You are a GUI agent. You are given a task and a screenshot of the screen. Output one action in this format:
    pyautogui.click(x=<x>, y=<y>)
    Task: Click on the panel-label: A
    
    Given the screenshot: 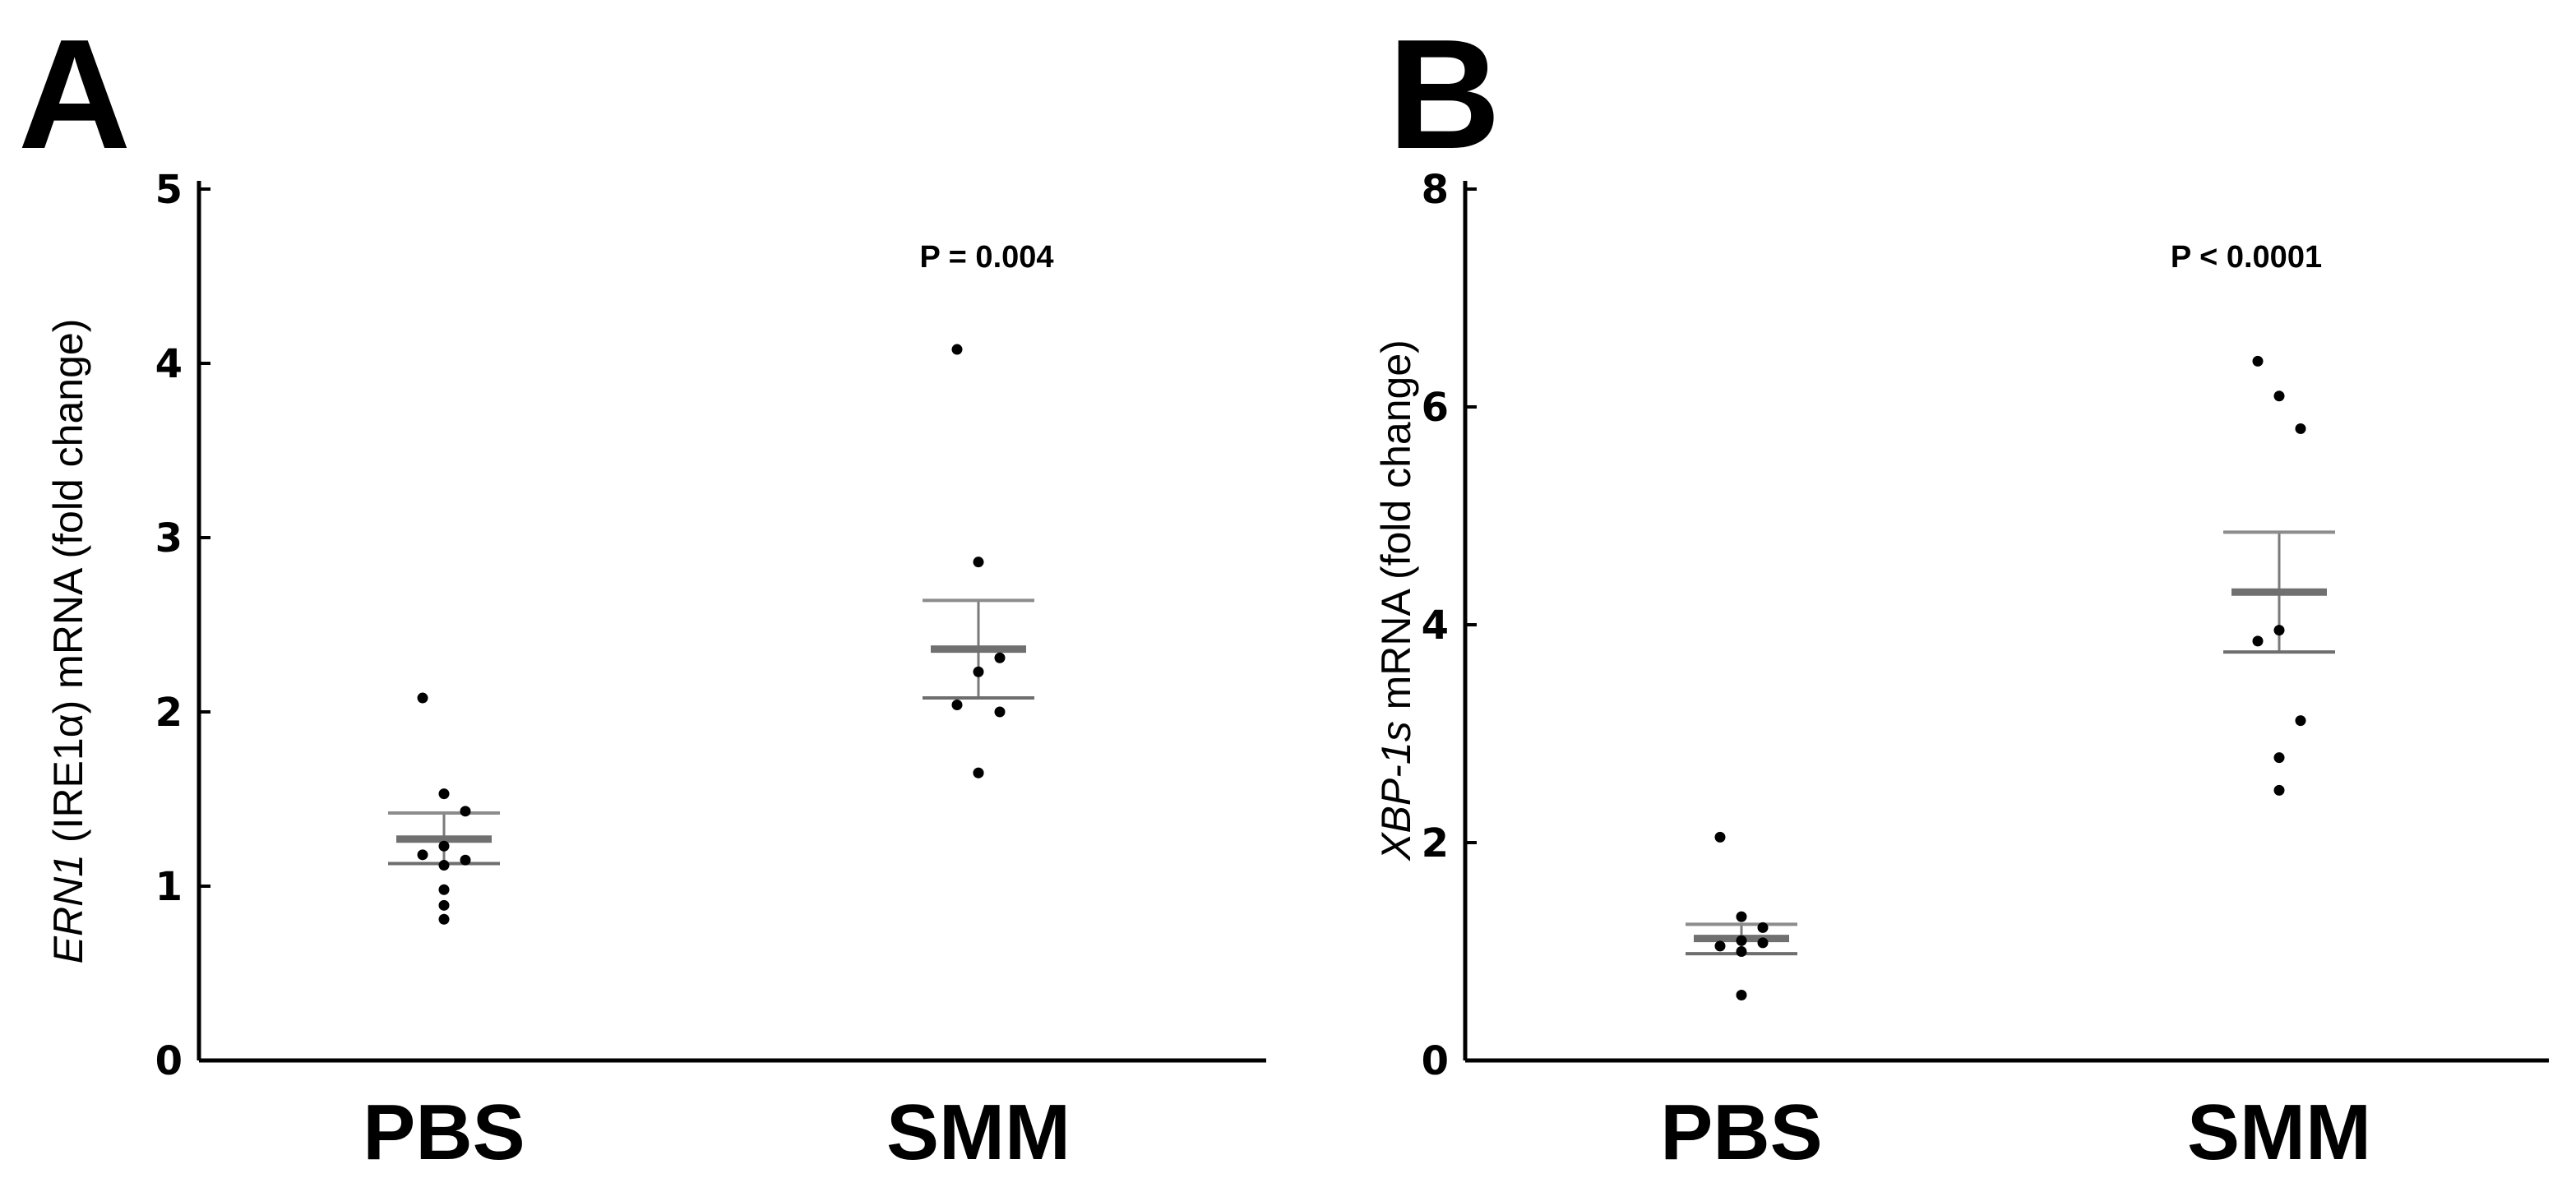 What is the action you would take?
    pyautogui.click(x=74, y=94)
    